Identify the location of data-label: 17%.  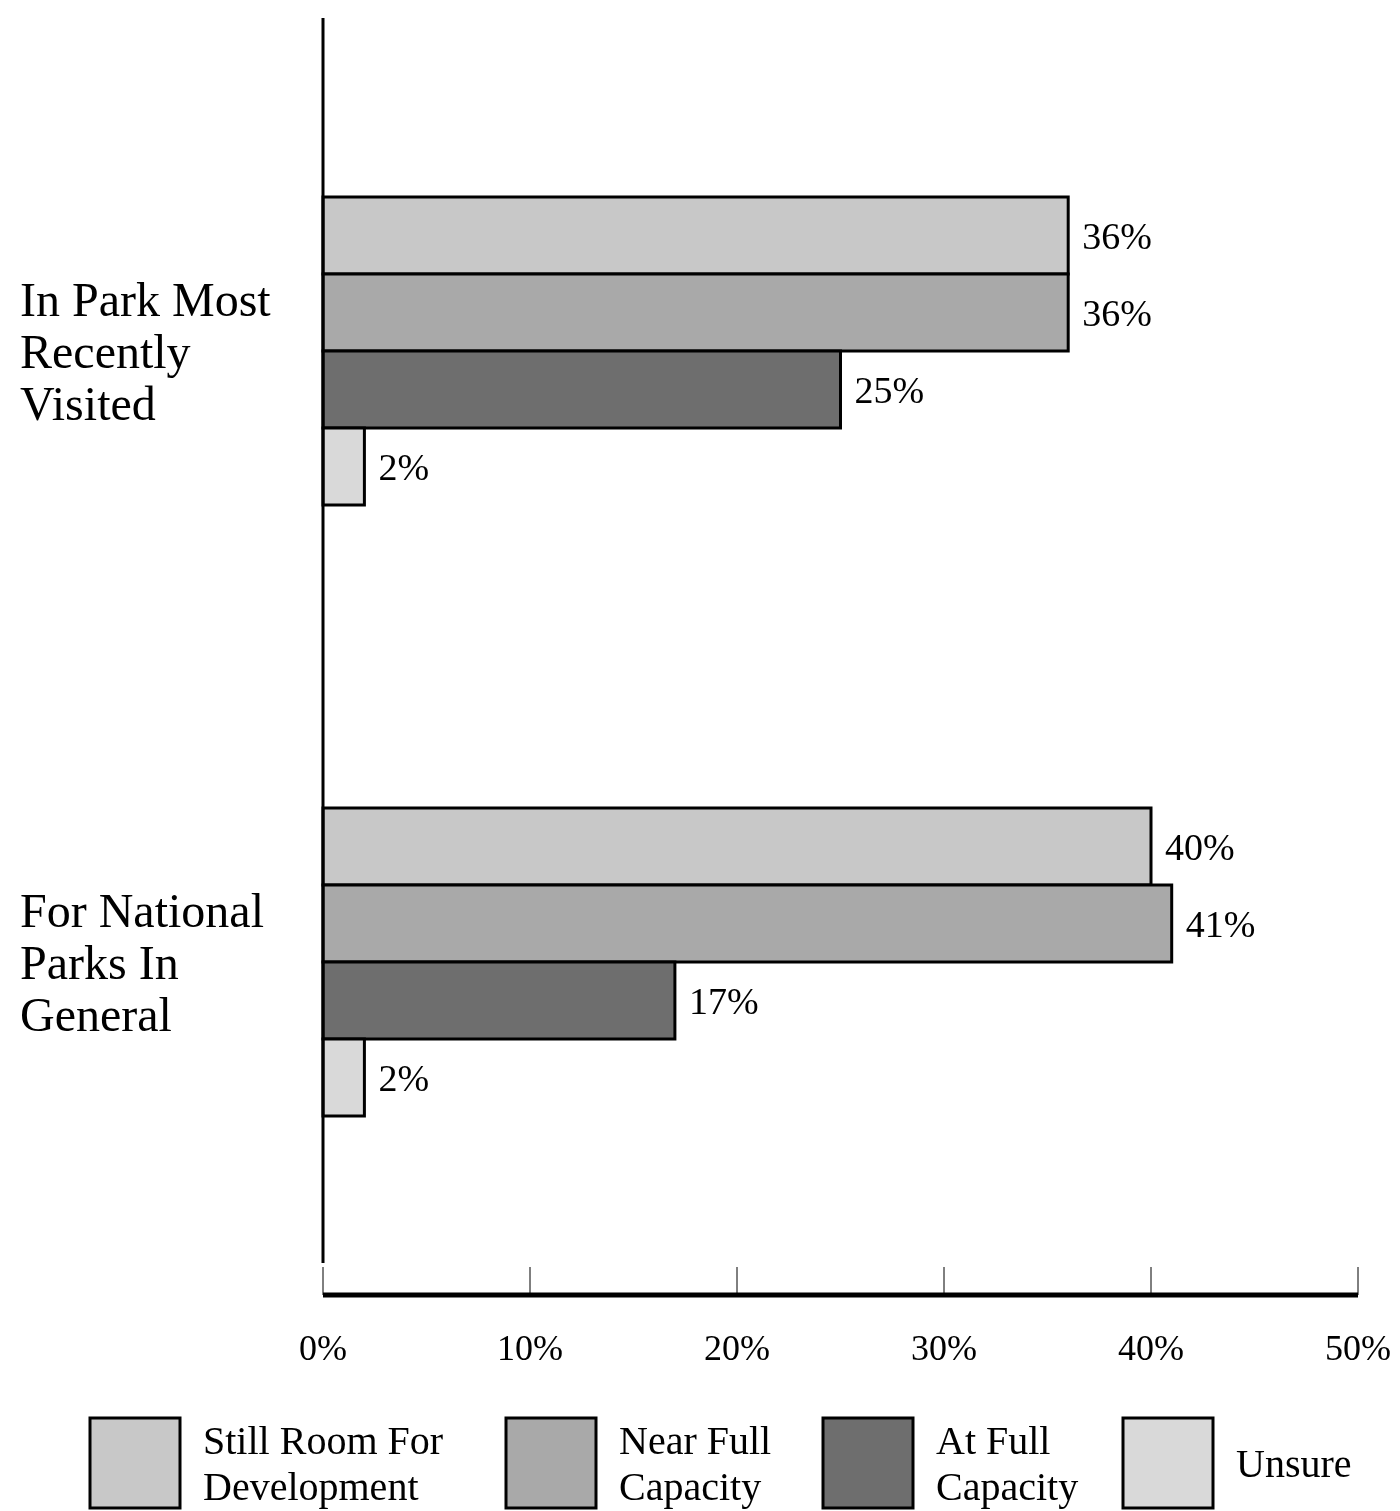
(723, 1000).